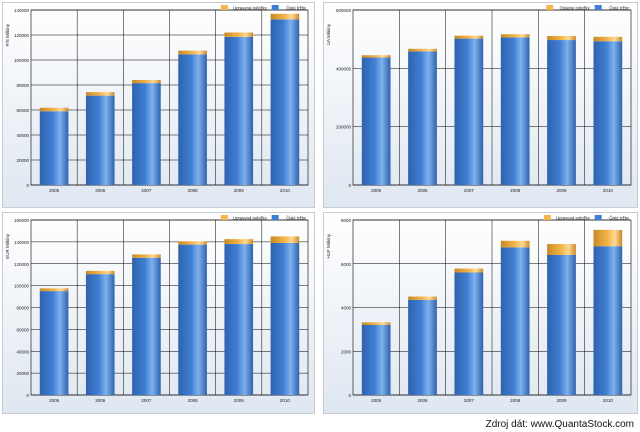  Describe the element at coordinates (344, 68) in the screenshot. I see `y-tick-label: 400000` at that location.